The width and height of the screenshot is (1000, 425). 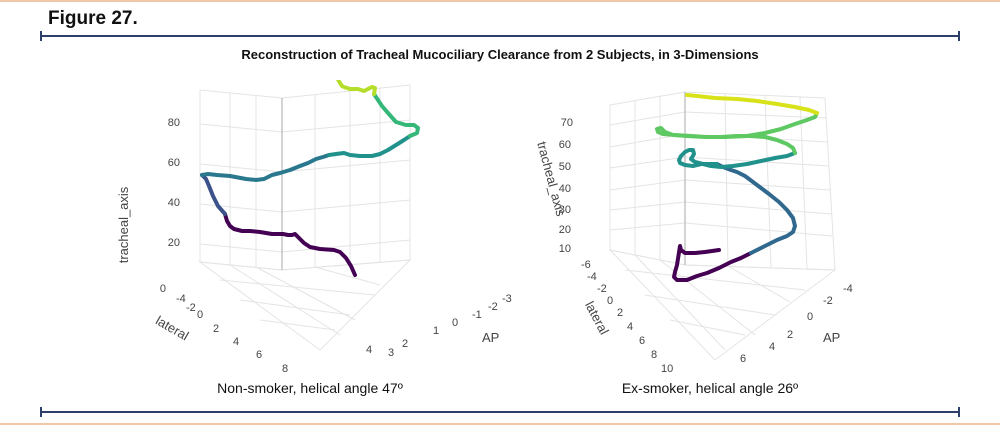 What do you see at coordinates (667, 369) in the screenshot?
I see `x-tick: 10` at bounding box center [667, 369].